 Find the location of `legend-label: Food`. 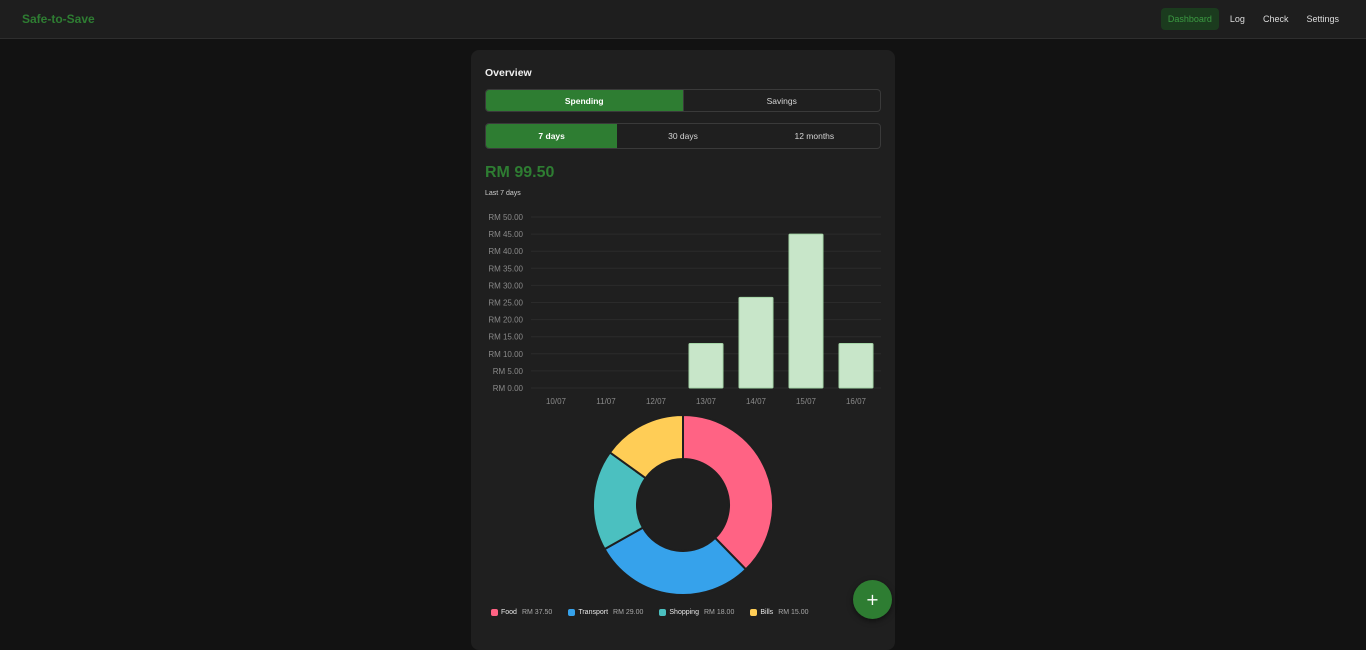

legend-label: Food is located at coordinates (509, 612).